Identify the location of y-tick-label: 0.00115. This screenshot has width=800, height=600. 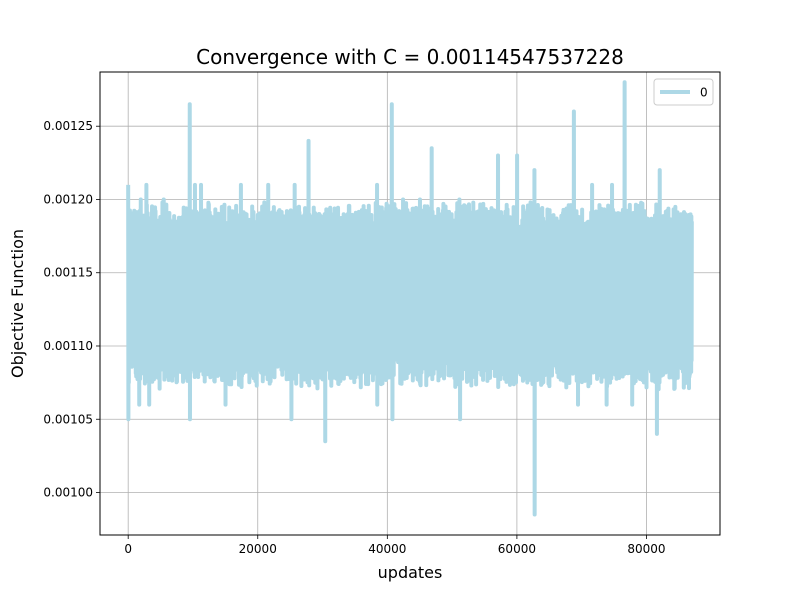
(68, 273).